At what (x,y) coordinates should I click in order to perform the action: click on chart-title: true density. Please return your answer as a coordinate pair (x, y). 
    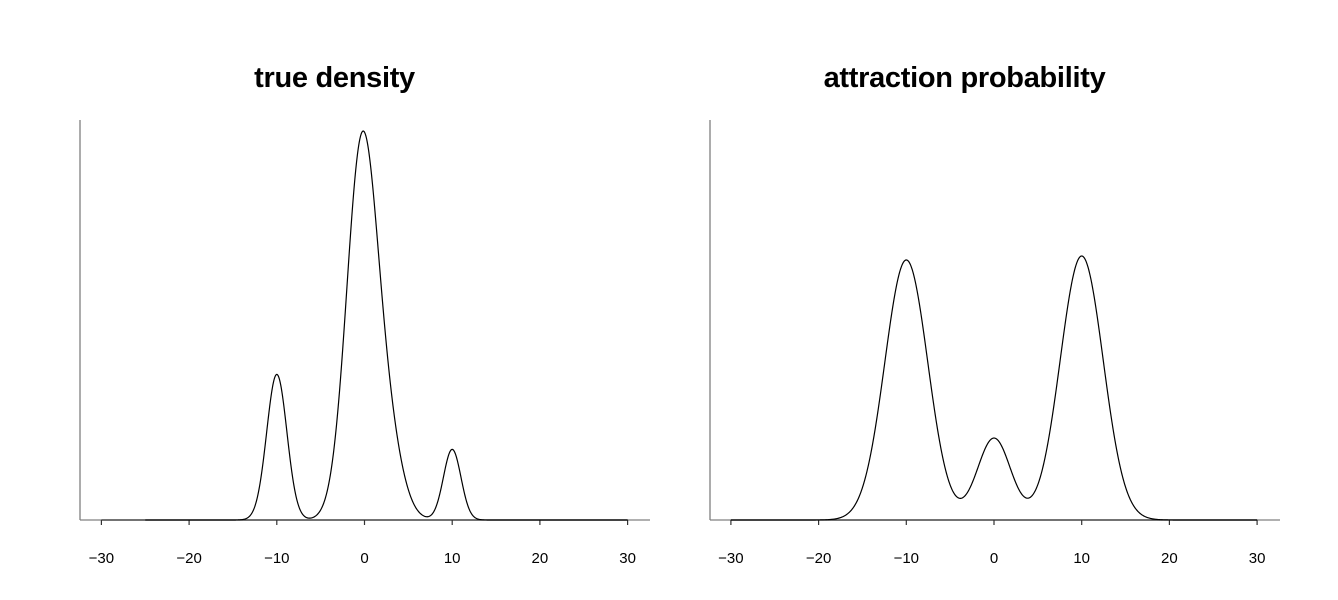
    Looking at the image, I should click on (334, 78).